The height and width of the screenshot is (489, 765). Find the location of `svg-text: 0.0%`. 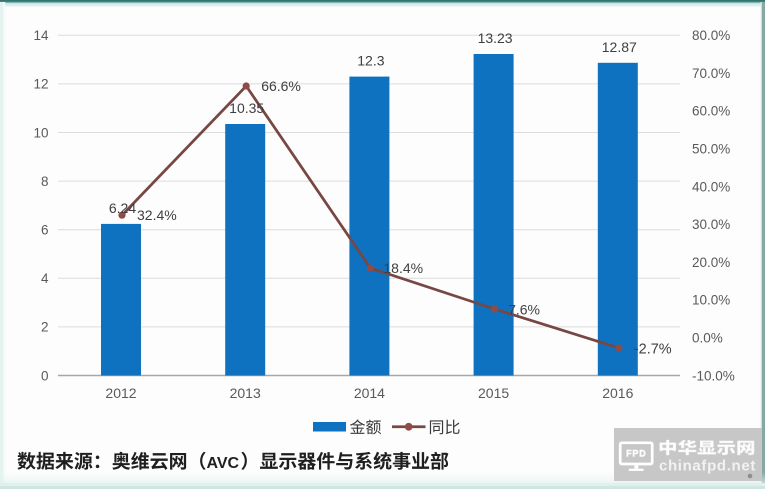

svg-text: 0.0% is located at coordinates (707, 338).